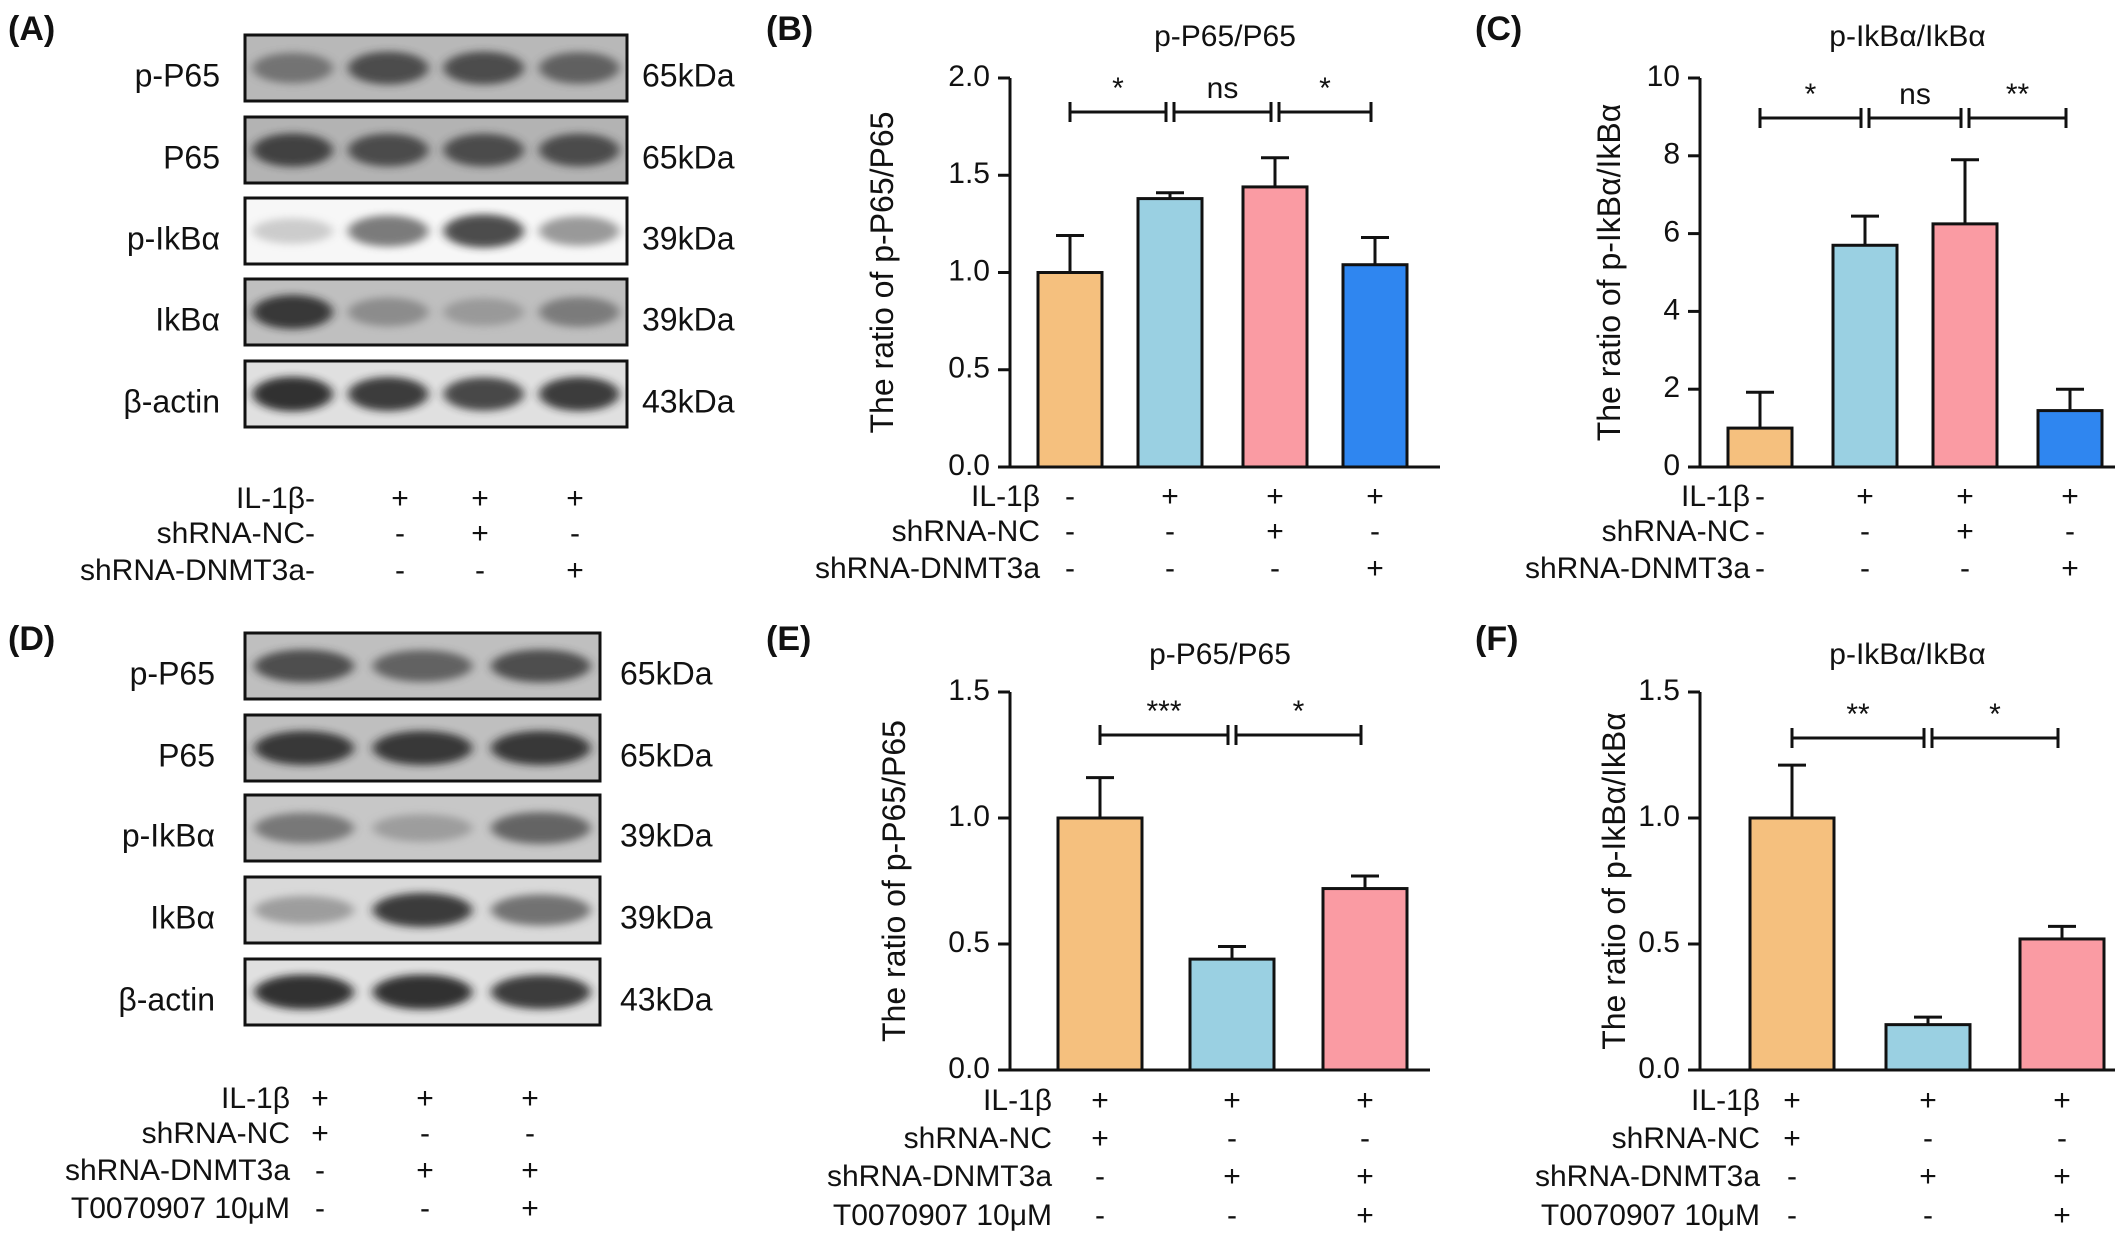 This screenshot has height=1249, width=2128. What do you see at coordinates (969, 1068) in the screenshot?
I see `y-tick-label: 0.0` at bounding box center [969, 1068].